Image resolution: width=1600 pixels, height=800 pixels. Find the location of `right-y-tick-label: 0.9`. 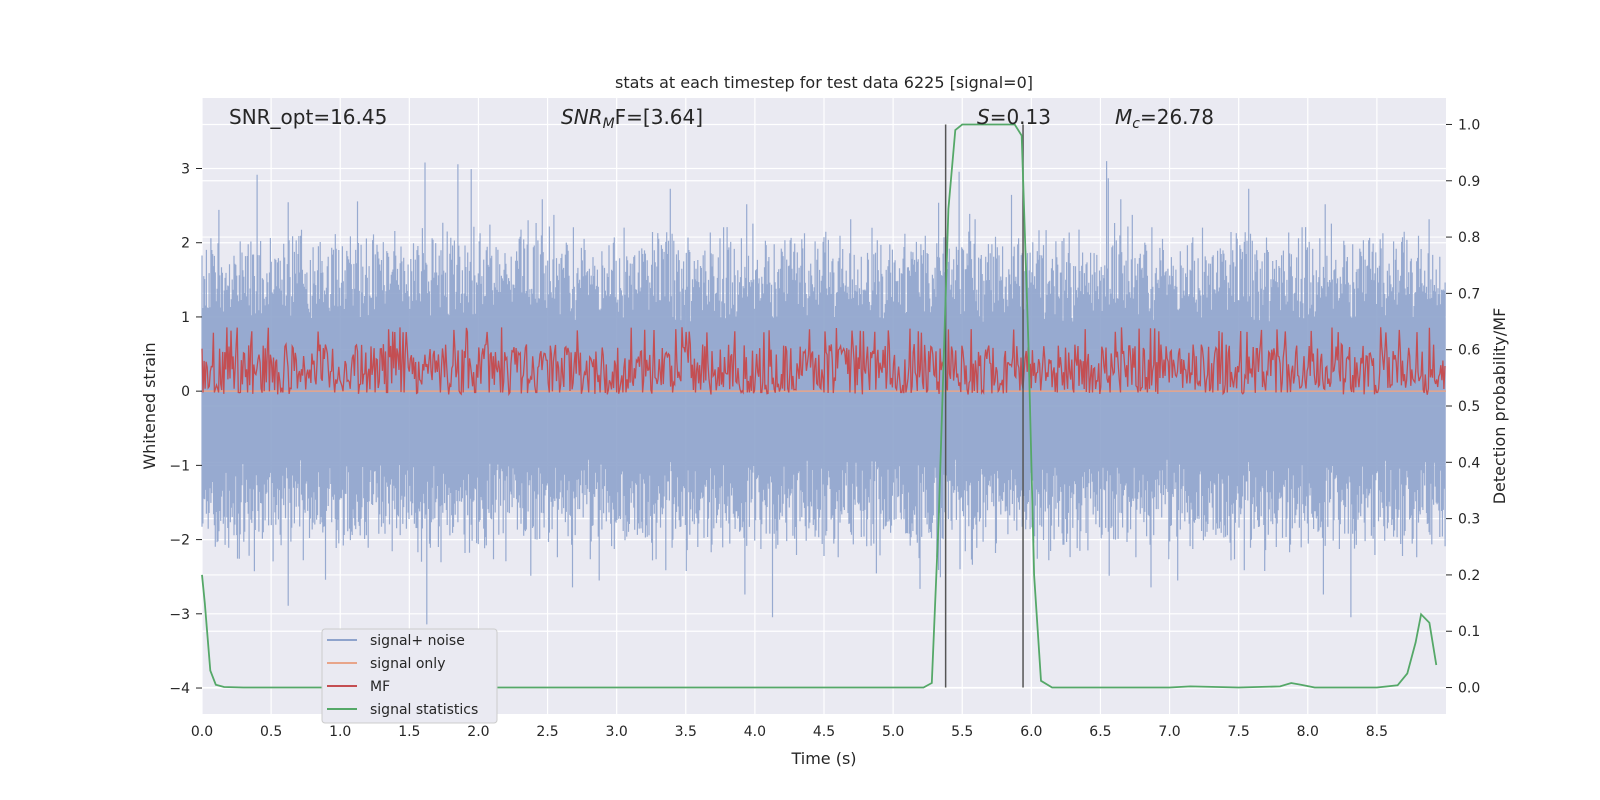

right-y-tick-label: 0.9 is located at coordinates (1469, 182).